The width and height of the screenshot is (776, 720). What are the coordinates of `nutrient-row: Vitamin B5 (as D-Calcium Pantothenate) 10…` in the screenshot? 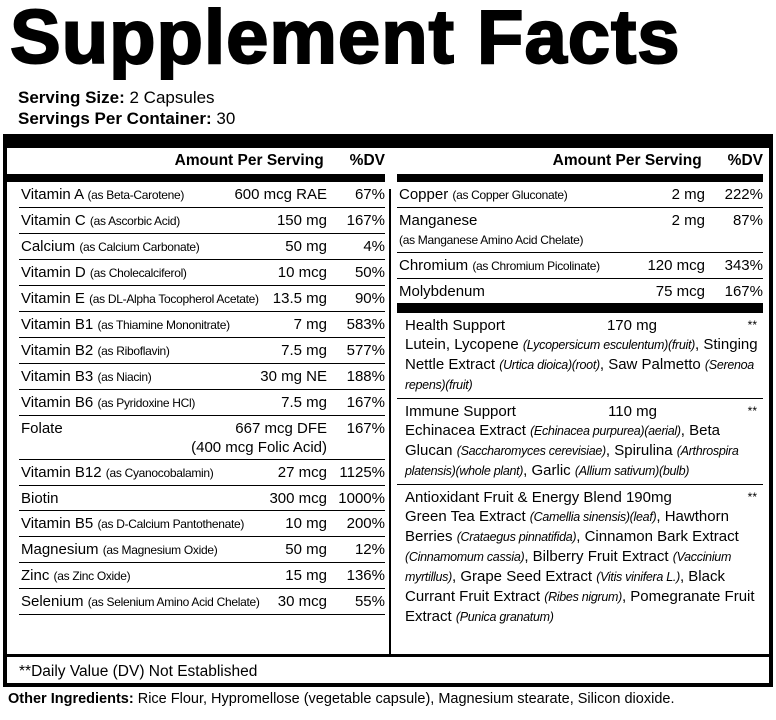 It's located at (202, 524).